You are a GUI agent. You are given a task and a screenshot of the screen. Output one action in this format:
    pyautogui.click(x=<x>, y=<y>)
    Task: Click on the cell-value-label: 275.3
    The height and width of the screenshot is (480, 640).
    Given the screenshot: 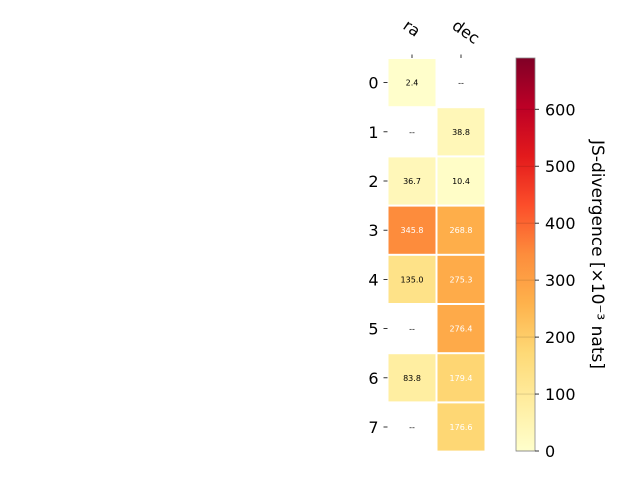 What is the action you would take?
    pyautogui.click(x=461, y=279)
    